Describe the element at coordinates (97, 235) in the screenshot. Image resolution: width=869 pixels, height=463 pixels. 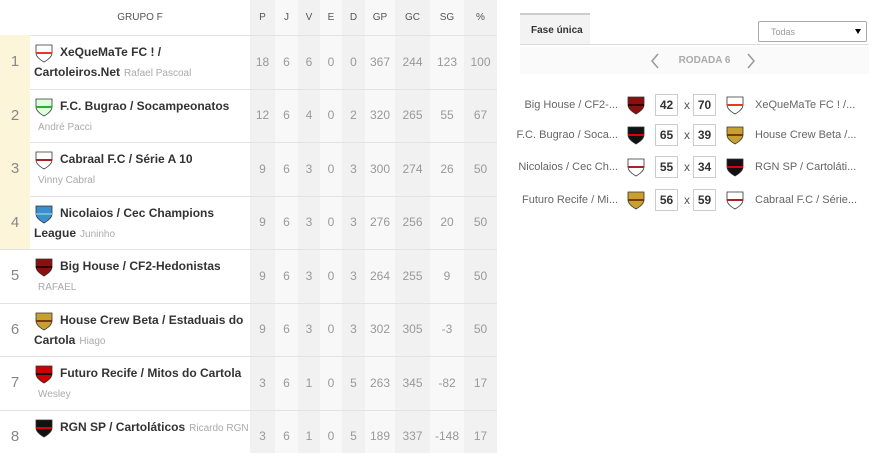
I see `owner-name: Juninho` at that location.